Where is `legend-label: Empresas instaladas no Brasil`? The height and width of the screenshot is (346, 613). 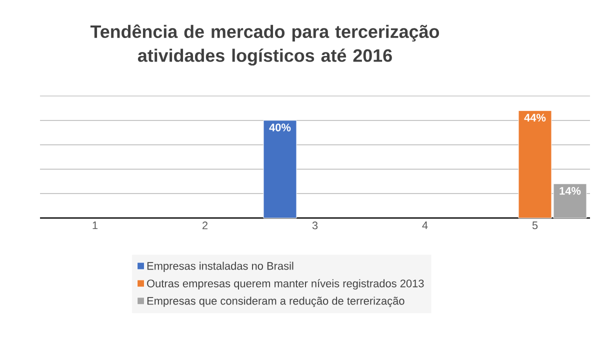
legend-label: Empresas instaladas no Brasil is located at coordinates (220, 267).